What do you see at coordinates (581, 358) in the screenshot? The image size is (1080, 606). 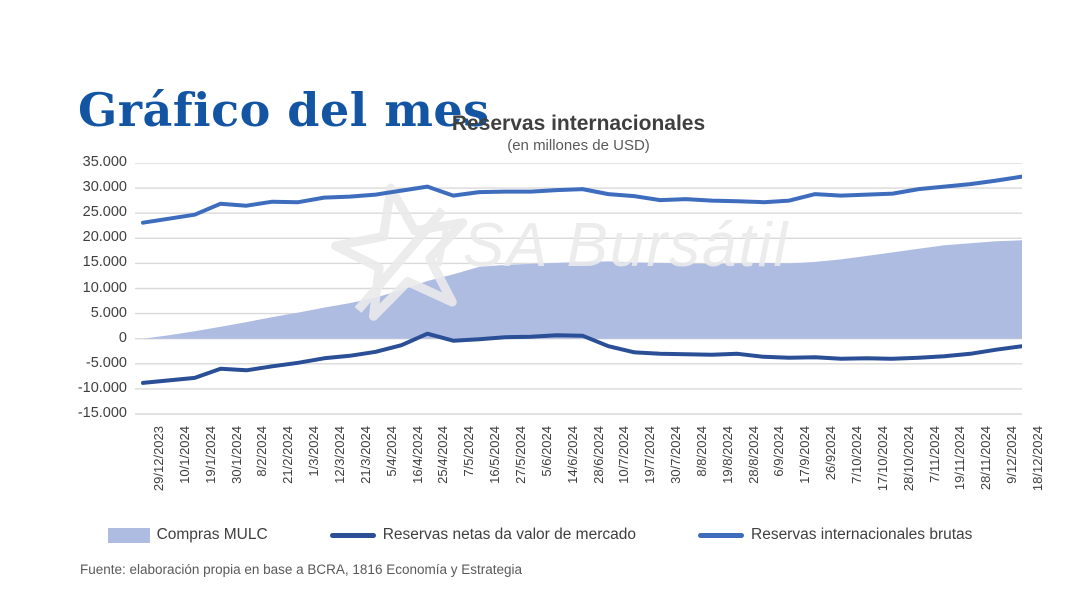 I see `reservas-netas-line` at bounding box center [581, 358].